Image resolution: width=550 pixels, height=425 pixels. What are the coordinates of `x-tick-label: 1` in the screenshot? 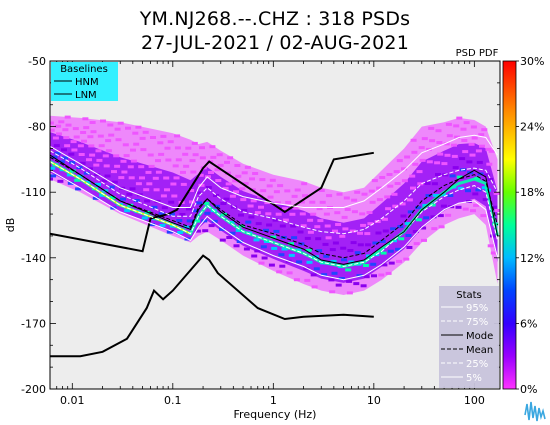 It's located at (273, 400).